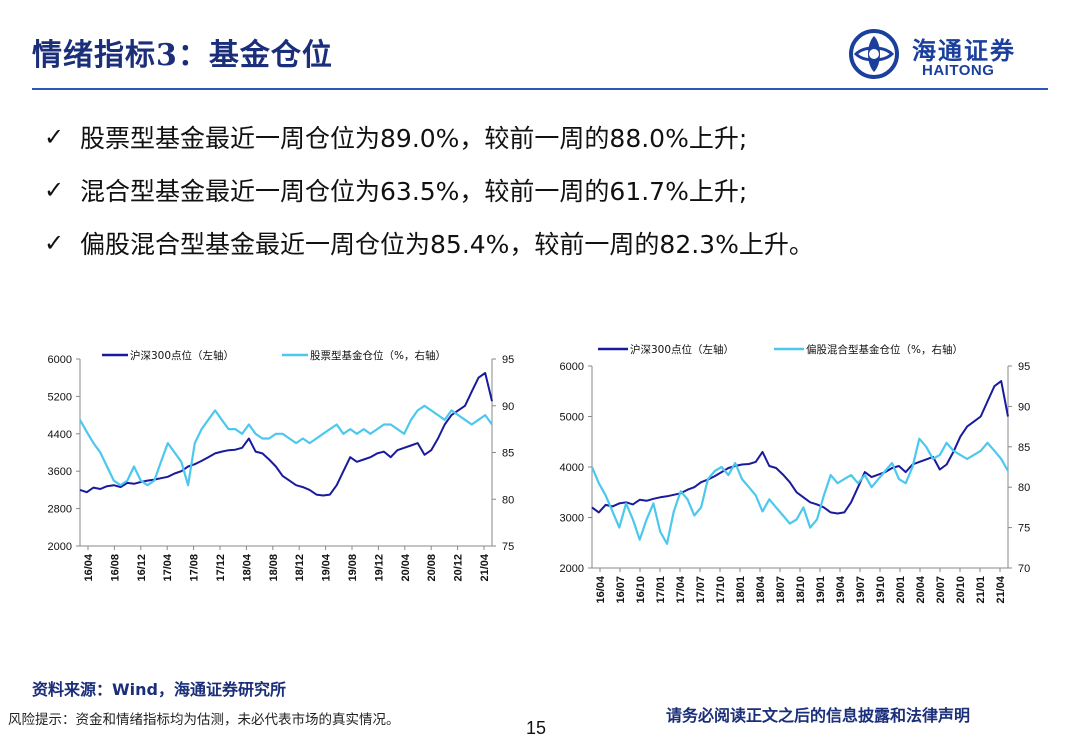  I want to click on bullet-text: 股票型基金最近一周仓位为89.0%，较前一周的88.0%上升;, so click(414, 138).